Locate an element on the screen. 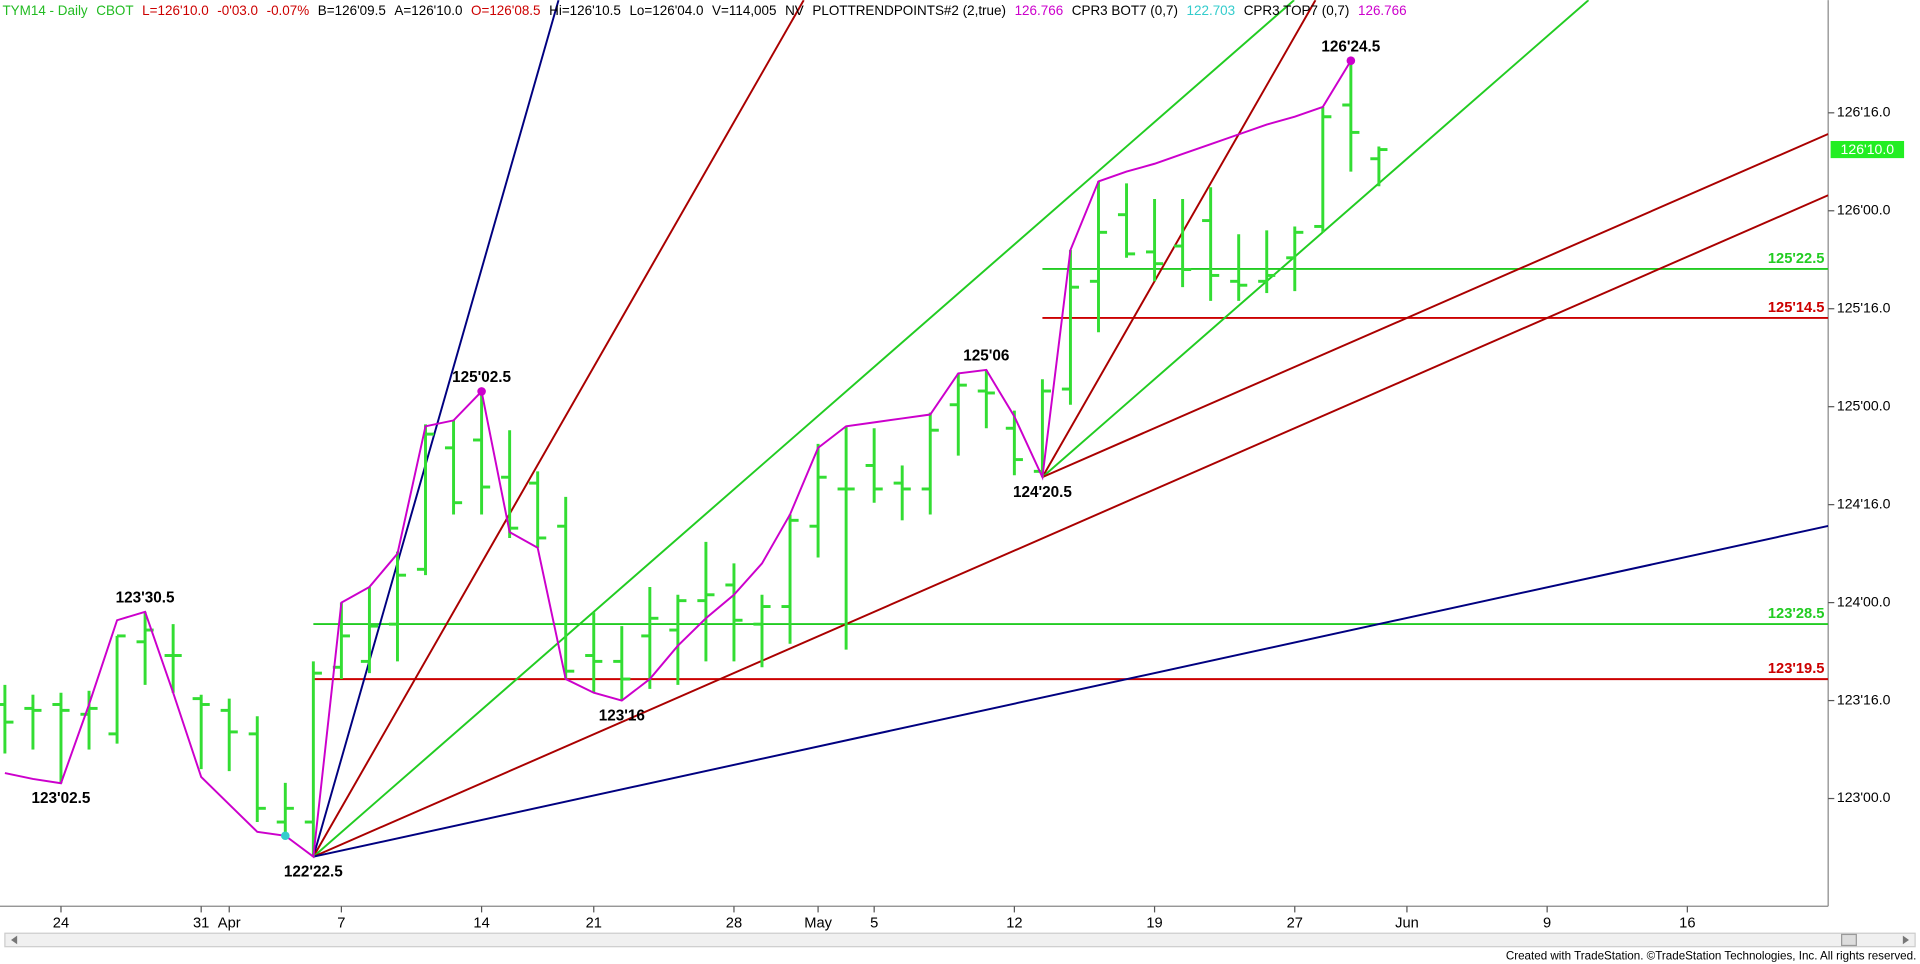  x-tick-label: 16 is located at coordinates (1687, 923).